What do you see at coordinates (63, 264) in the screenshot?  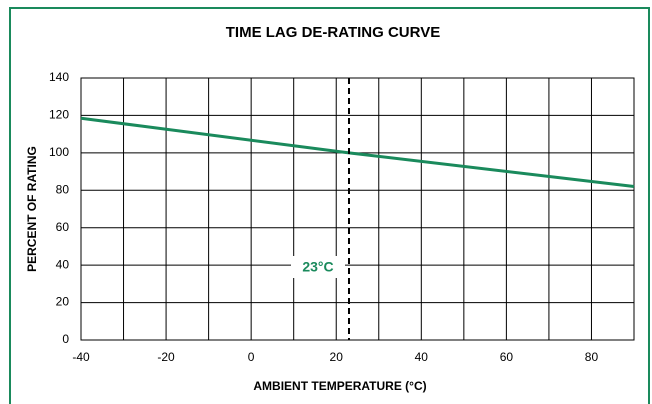 I see `y-tick-label: 40` at bounding box center [63, 264].